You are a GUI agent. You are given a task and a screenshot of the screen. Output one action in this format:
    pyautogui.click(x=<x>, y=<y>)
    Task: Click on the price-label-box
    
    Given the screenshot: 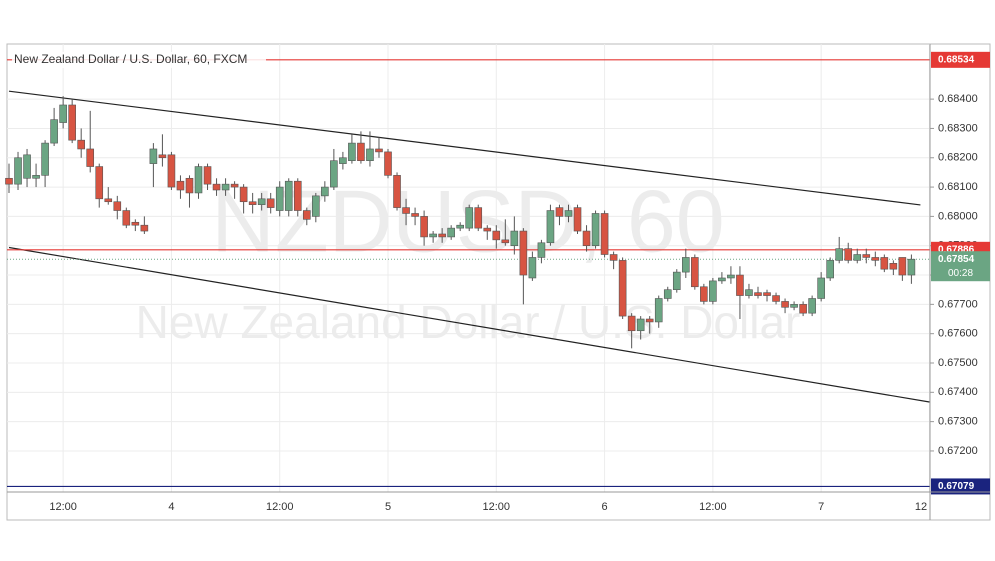 What is the action you would take?
    pyautogui.click(x=960, y=486)
    